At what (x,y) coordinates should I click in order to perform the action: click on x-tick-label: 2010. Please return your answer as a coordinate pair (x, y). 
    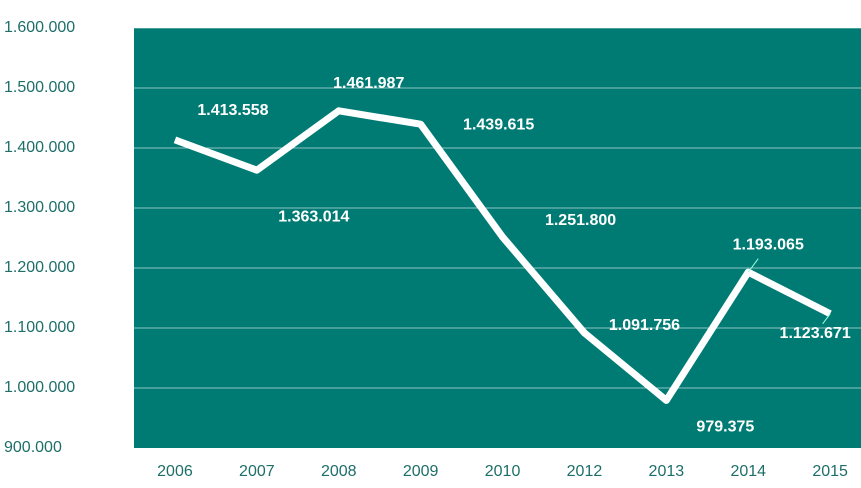
    Looking at the image, I should click on (503, 471).